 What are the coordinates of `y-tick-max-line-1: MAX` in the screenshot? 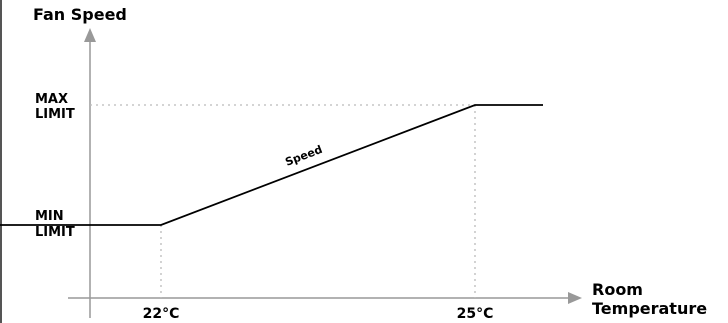 It's located at (51, 99).